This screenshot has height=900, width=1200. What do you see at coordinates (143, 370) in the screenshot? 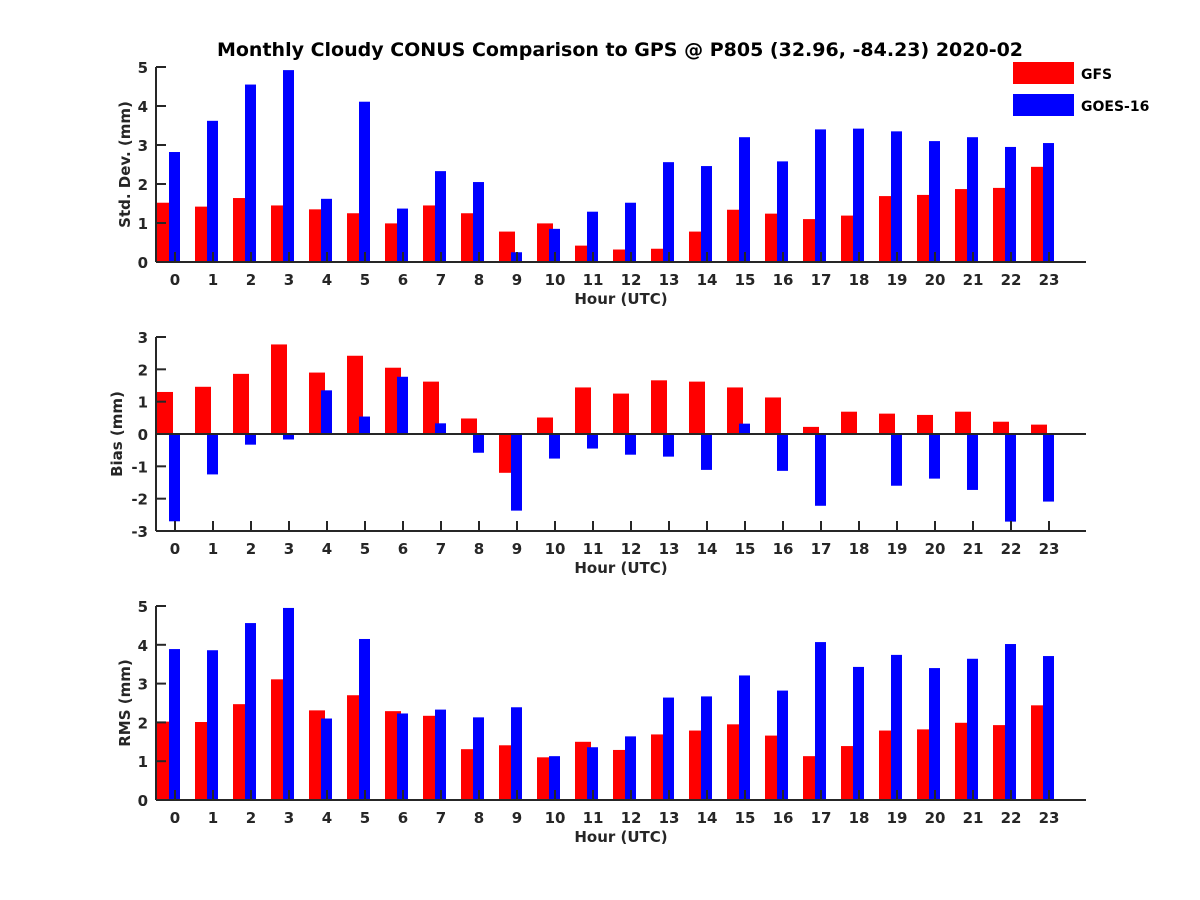
I see `bias-y-tick-label: 2` at bounding box center [143, 370].